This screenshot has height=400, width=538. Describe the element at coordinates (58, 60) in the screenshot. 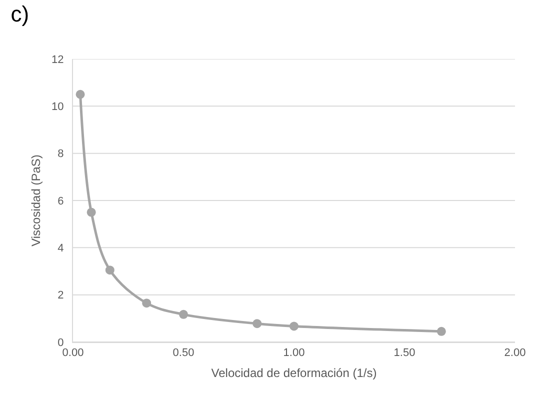

I see `y-tick-label: 12` at that location.